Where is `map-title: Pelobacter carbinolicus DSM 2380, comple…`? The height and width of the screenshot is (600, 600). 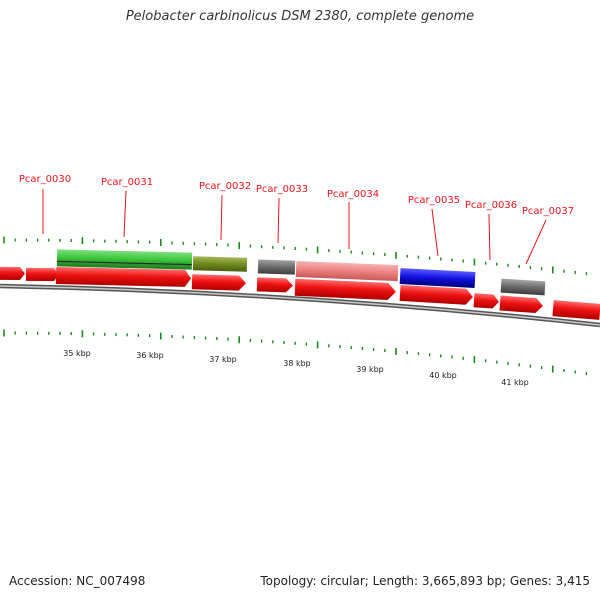
map-title: Pelobacter carbinolicus DSM 2380, comple… is located at coordinates (300, 16).